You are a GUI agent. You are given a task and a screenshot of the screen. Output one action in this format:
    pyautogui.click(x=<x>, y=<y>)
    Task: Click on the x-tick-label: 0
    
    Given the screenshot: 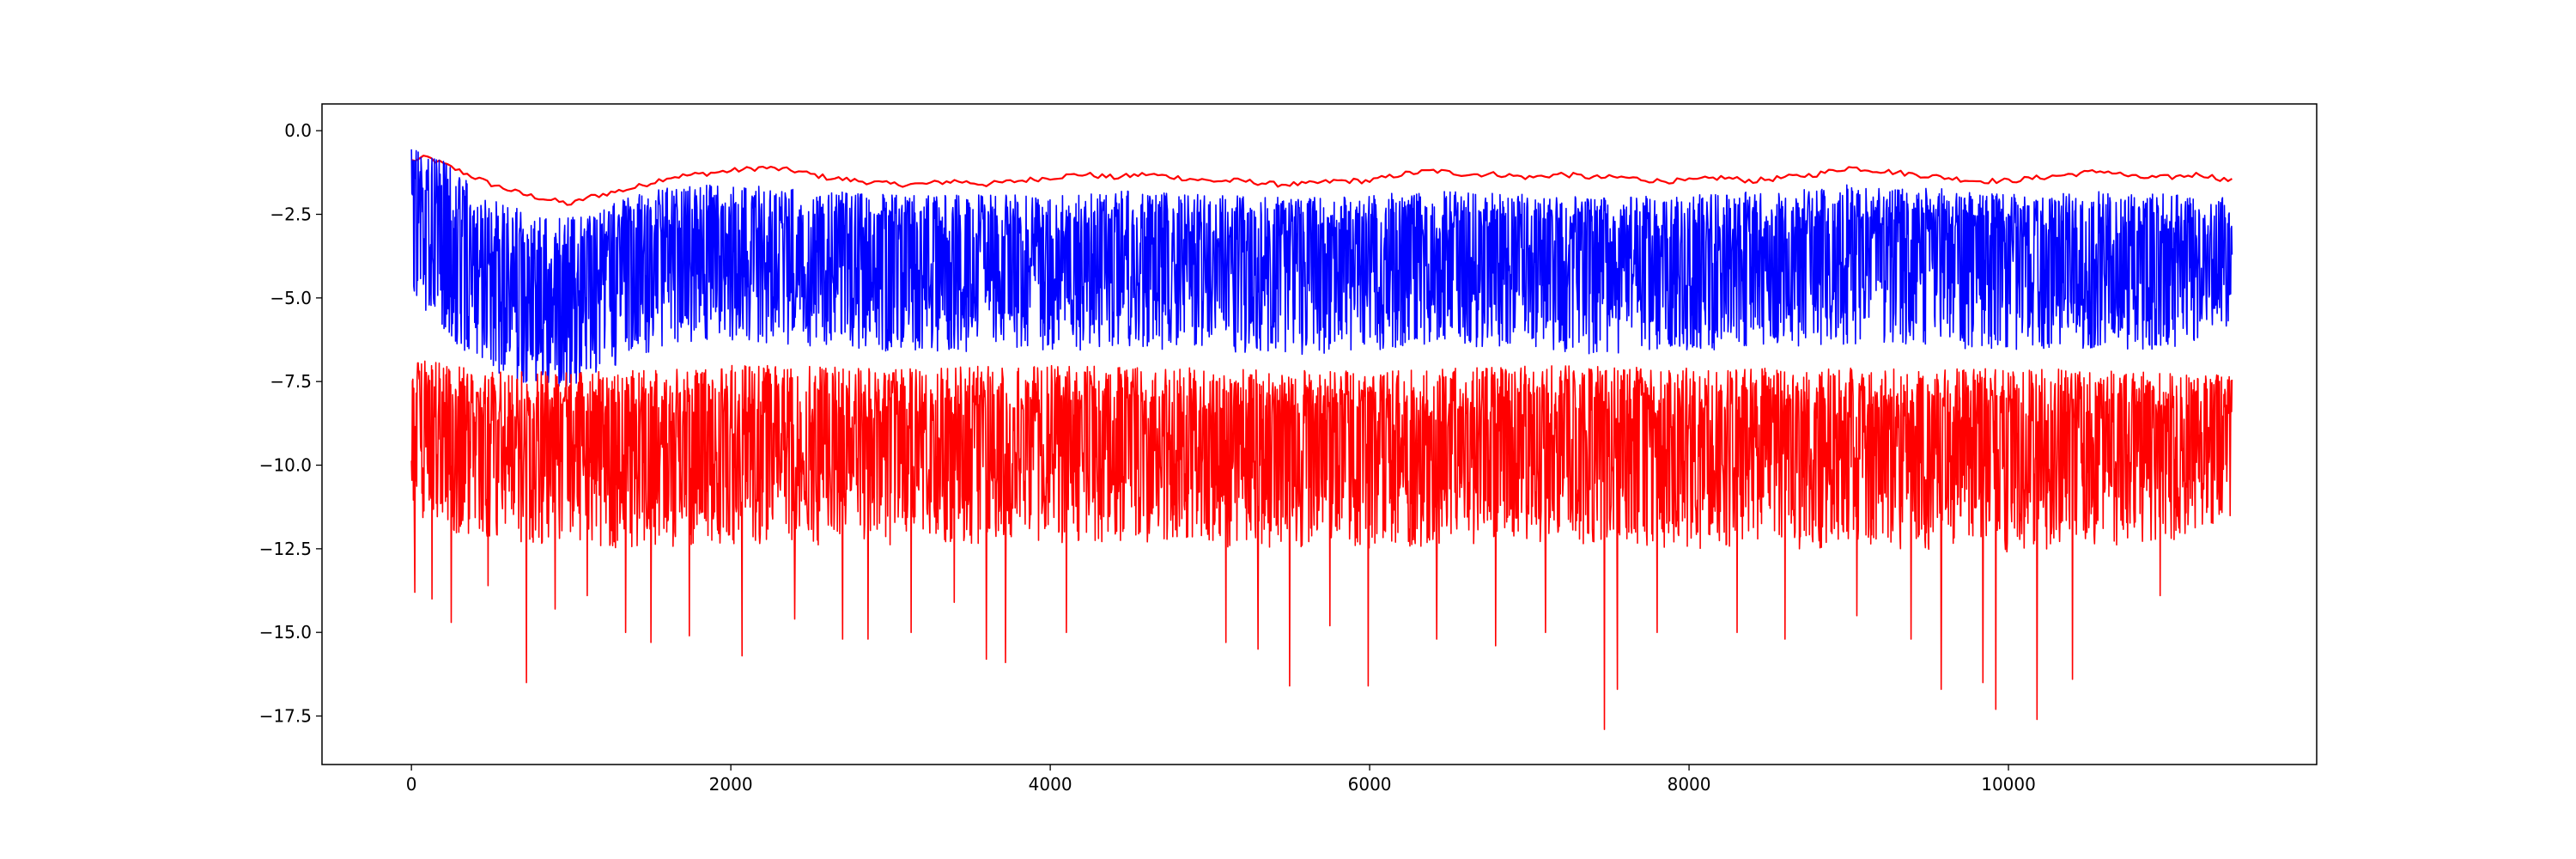 What is the action you would take?
    pyautogui.click(x=411, y=784)
    